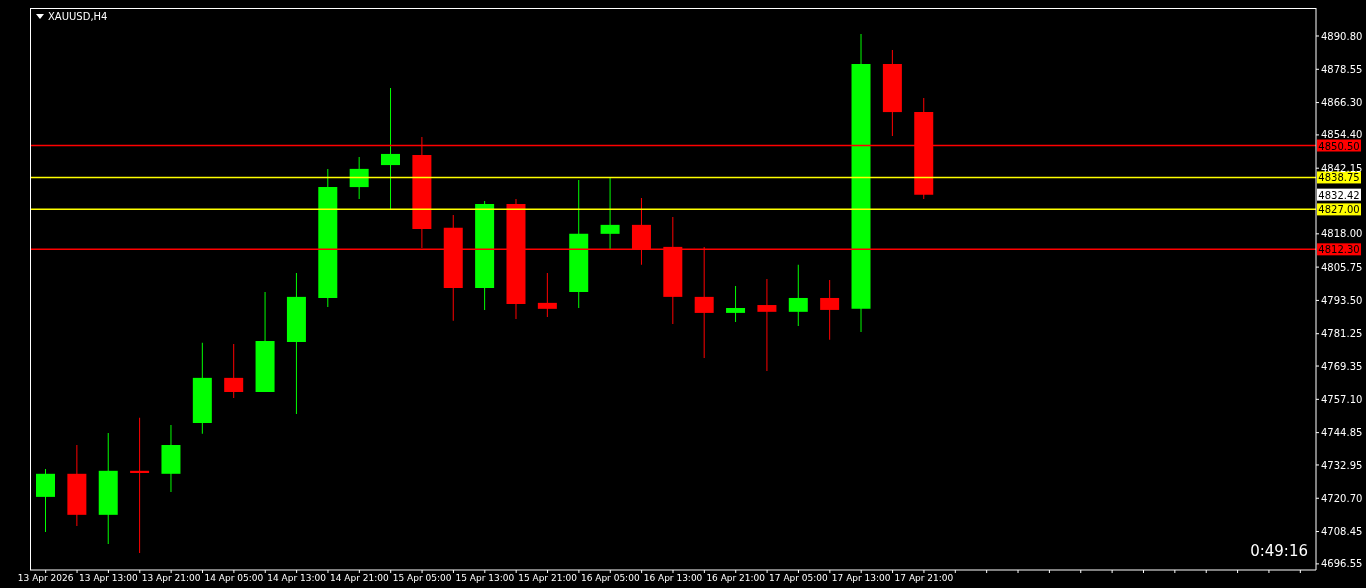 This screenshot has width=1366, height=588. What do you see at coordinates (1342, 69) in the screenshot?
I see `y-tick-label: 4878.55` at bounding box center [1342, 69].